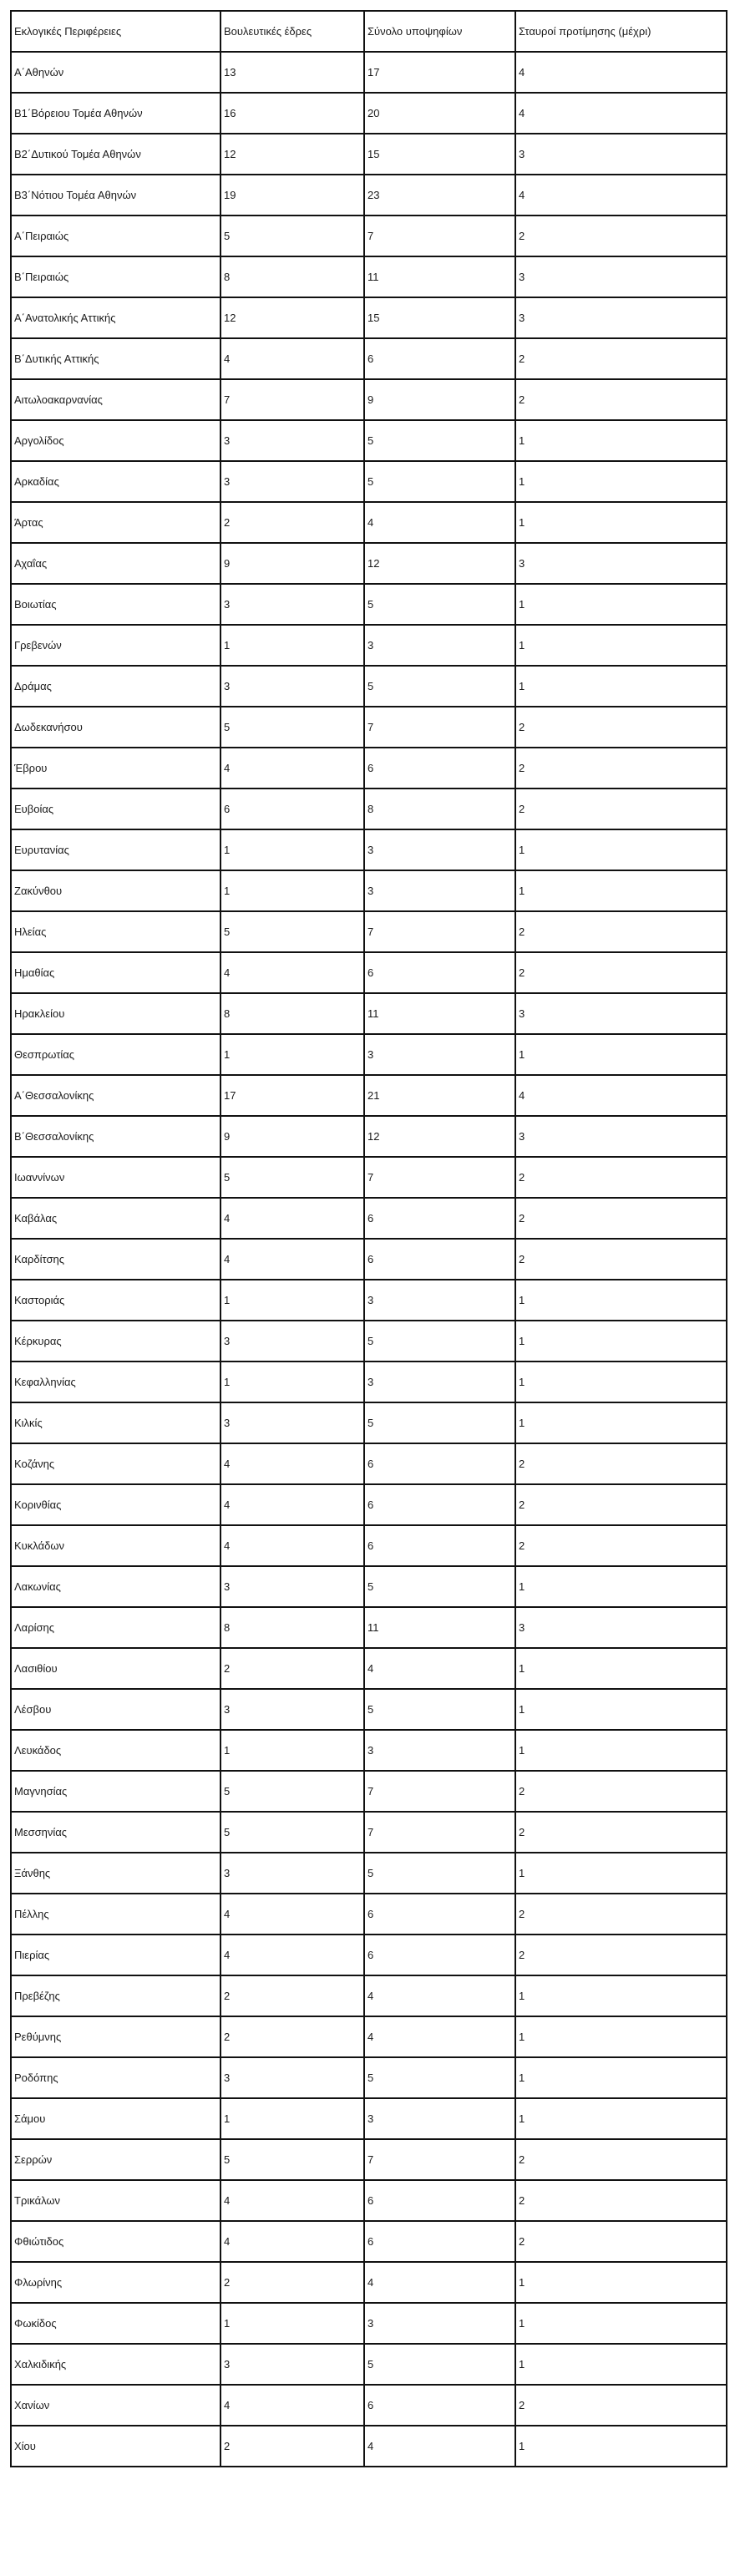 The image size is (735, 2576). What do you see at coordinates (115, 1013) in the screenshot?
I see `cell-district: Ηρακλείου` at bounding box center [115, 1013].